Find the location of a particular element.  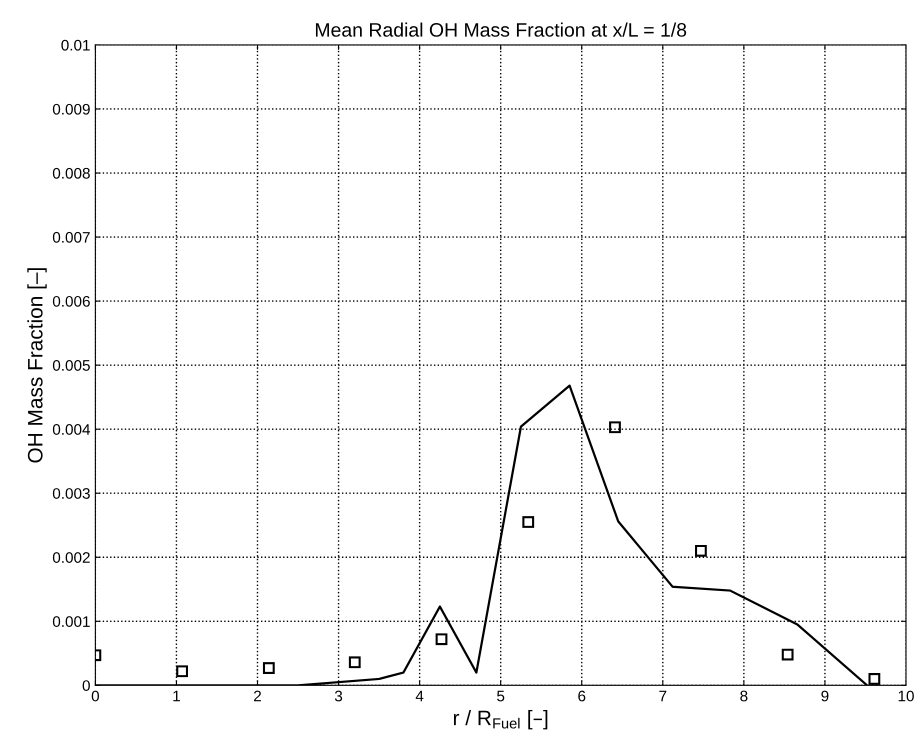

y-tick-label: 0.004 is located at coordinates (71, 429).